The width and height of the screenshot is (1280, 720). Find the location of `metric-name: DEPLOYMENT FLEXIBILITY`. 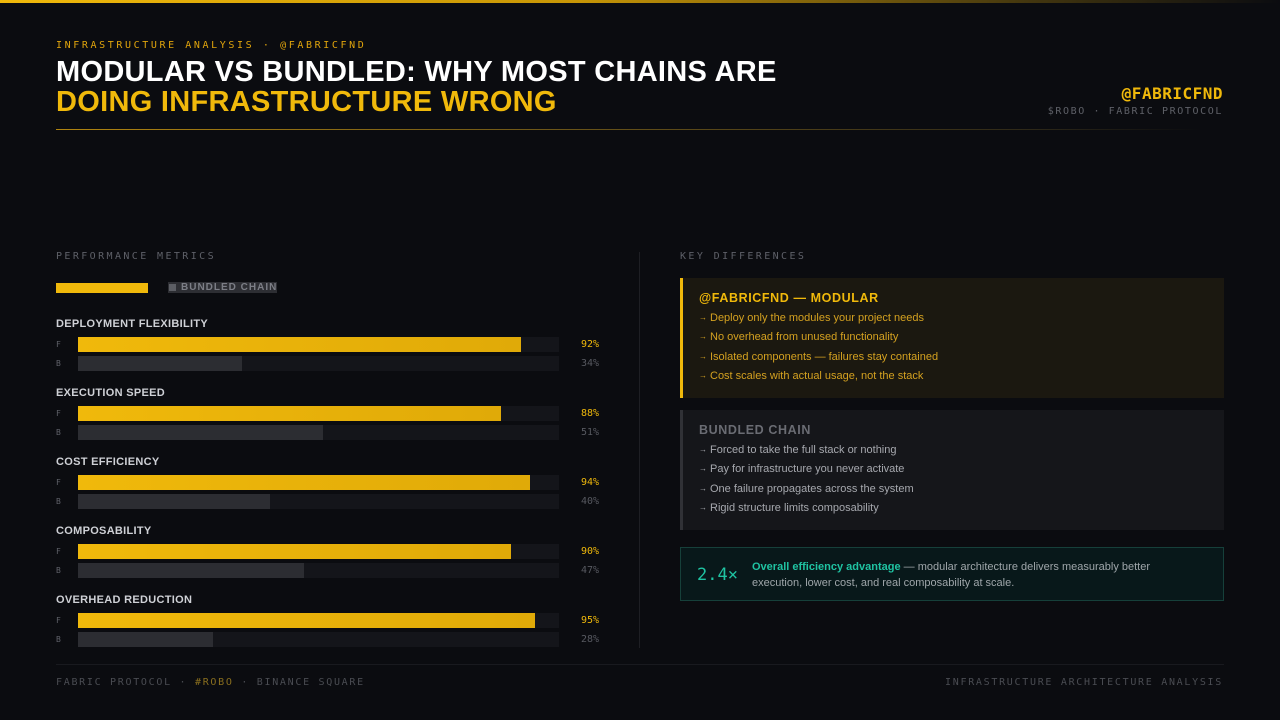

metric-name: DEPLOYMENT FLEXIBILITY is located at coordinates (132, 324).